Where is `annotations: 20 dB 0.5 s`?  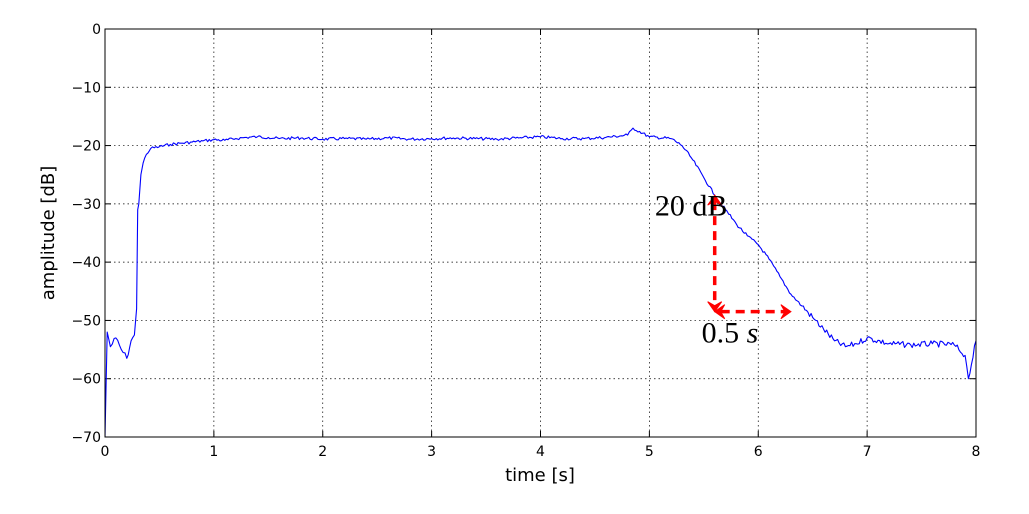 annotations: 20 dB 0.5 s is located at coordinates (707, 270).